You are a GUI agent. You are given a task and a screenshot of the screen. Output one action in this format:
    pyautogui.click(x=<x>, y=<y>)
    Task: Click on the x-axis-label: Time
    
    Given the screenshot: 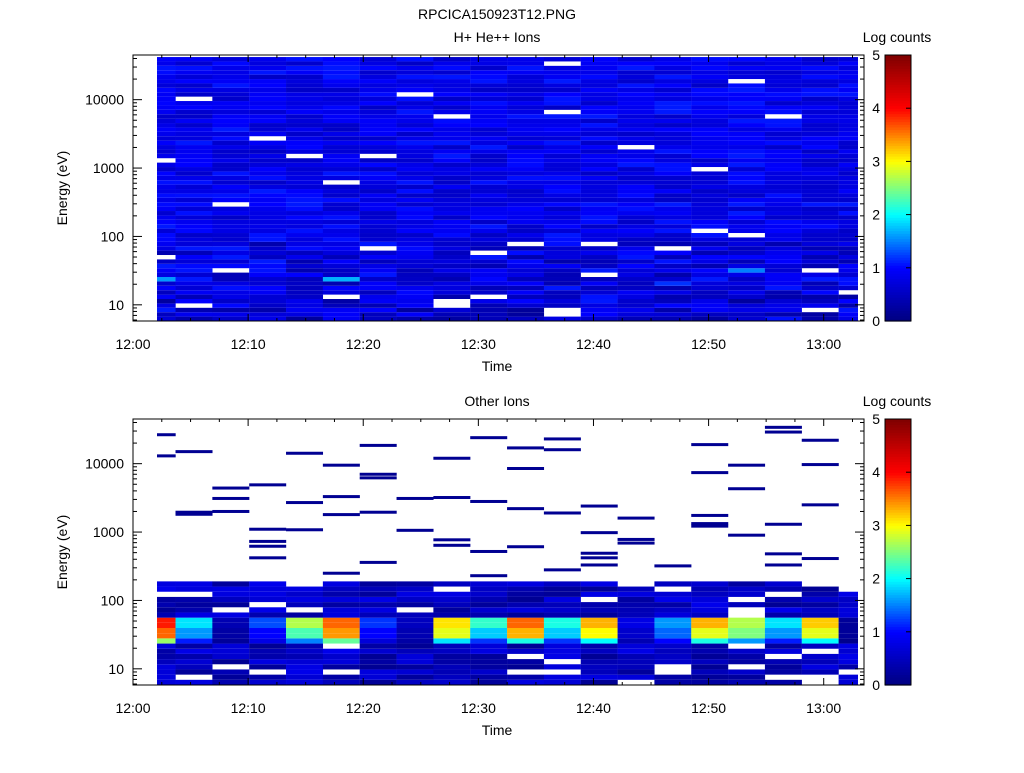 What is the action you would take?
    pyautogui.click(x=497, y=730)
    